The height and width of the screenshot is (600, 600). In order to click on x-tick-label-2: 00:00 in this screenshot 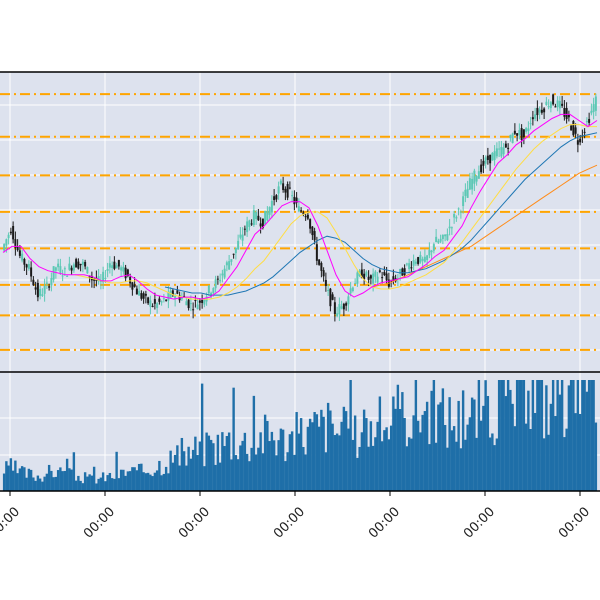, I will do `click(194, 522)`.